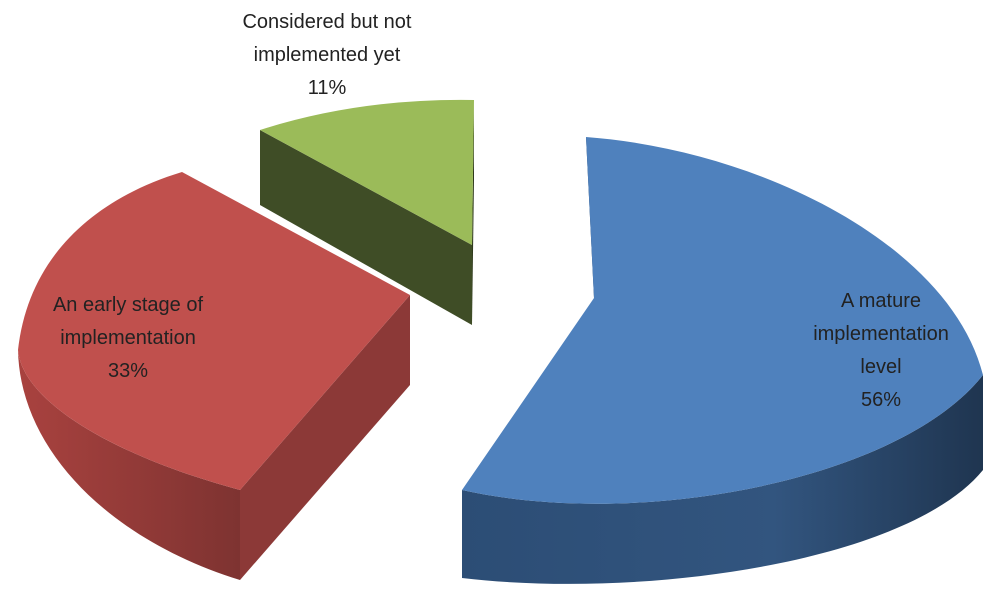 This screenshot has width=983, height=591. I want to click on pie-slice-11-side-right, so click(473, 212).